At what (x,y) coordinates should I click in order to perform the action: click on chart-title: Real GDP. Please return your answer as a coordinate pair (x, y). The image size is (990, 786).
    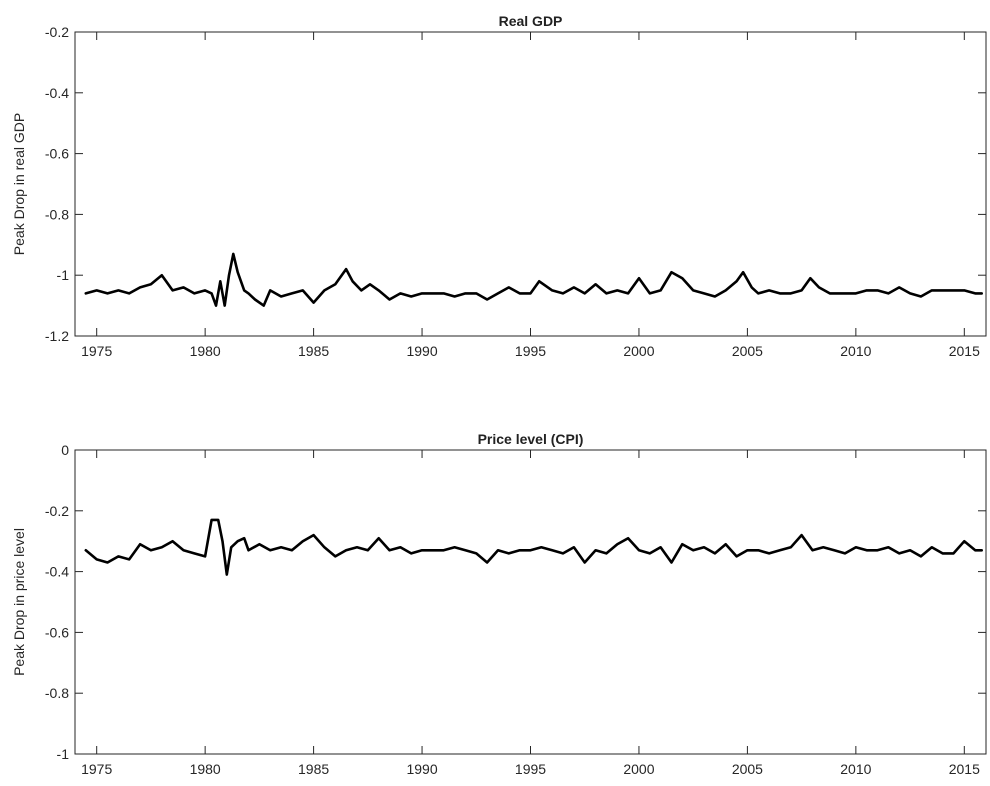
    Looking at the image, I should click on (531, 21).